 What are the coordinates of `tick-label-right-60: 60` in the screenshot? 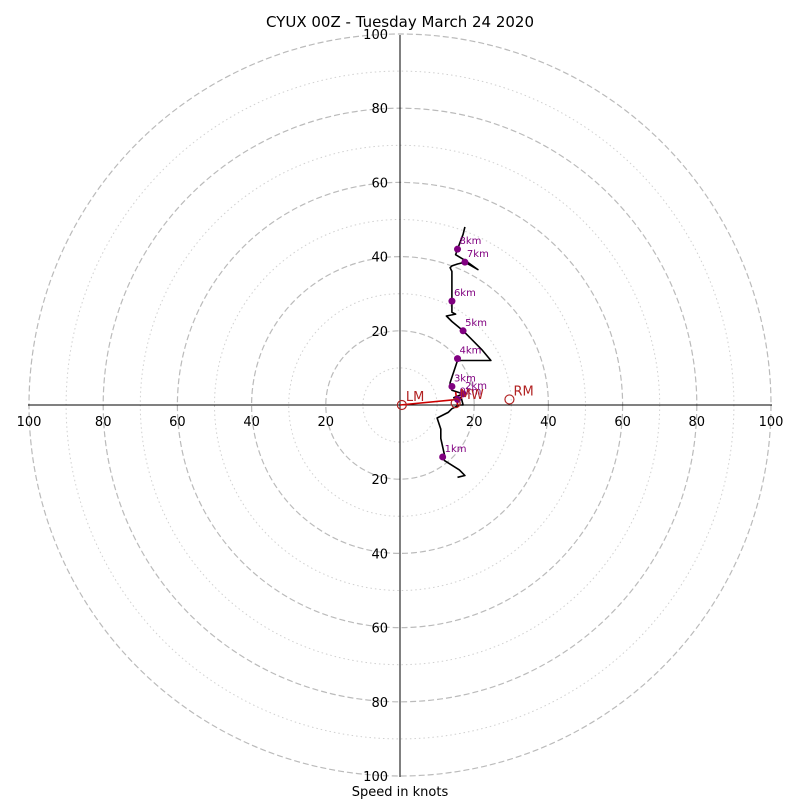 It's located at (622, 422).